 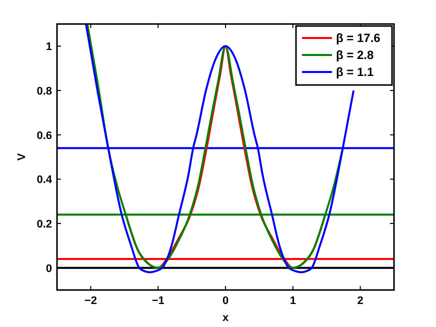 I want to click on x-axis-title: x, so click(x=226, y=318).